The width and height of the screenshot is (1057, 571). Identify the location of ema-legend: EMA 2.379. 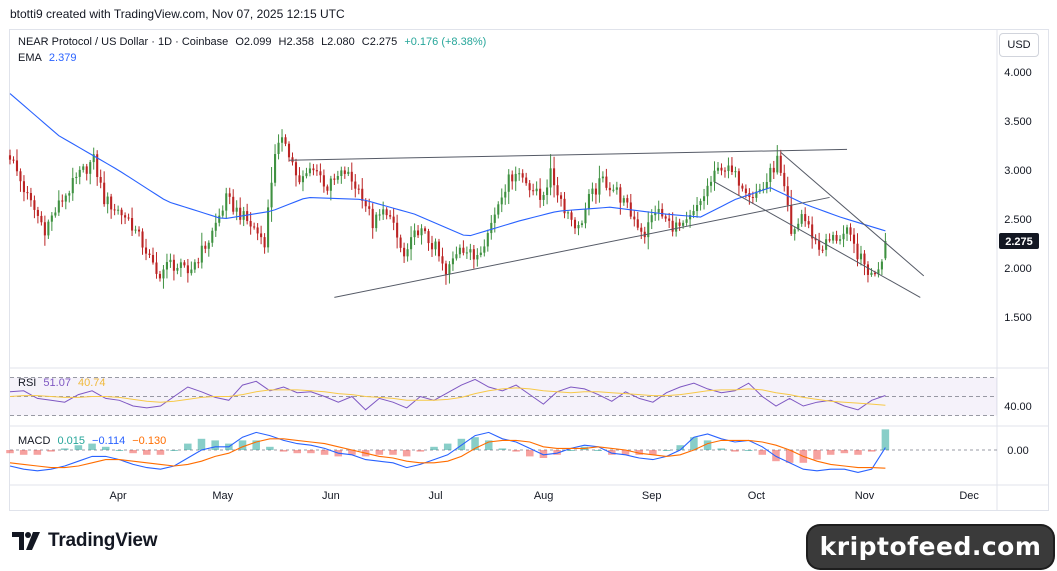
(49, 58).